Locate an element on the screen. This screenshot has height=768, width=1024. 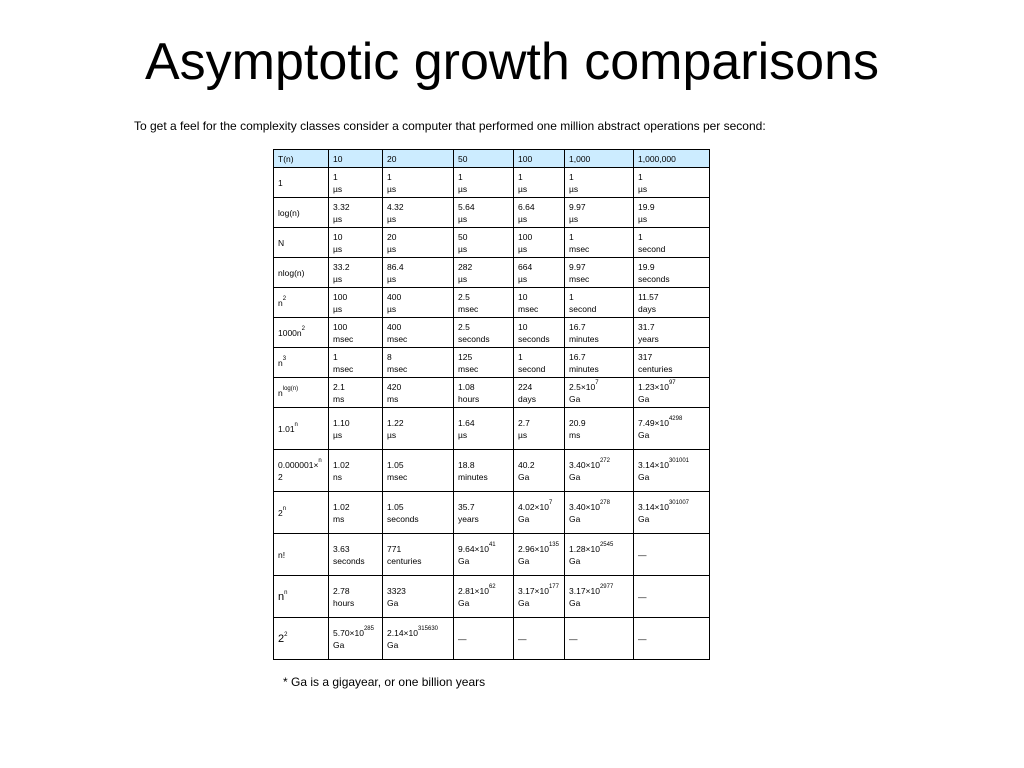
value-cell: 2.81×1062 Ga is located at coordinates (483, 596).